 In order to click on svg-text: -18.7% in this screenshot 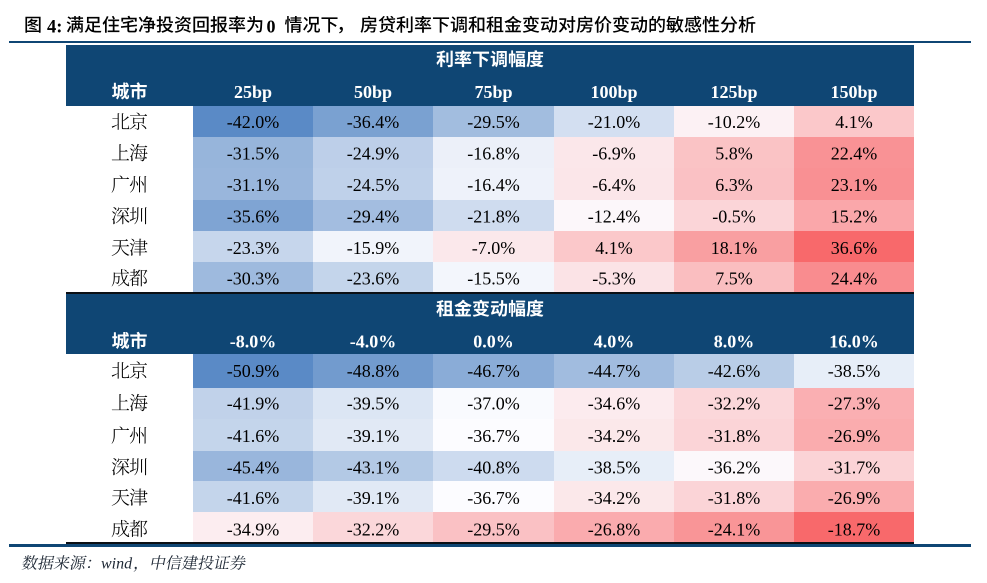, I will do `click(854, 529)`.